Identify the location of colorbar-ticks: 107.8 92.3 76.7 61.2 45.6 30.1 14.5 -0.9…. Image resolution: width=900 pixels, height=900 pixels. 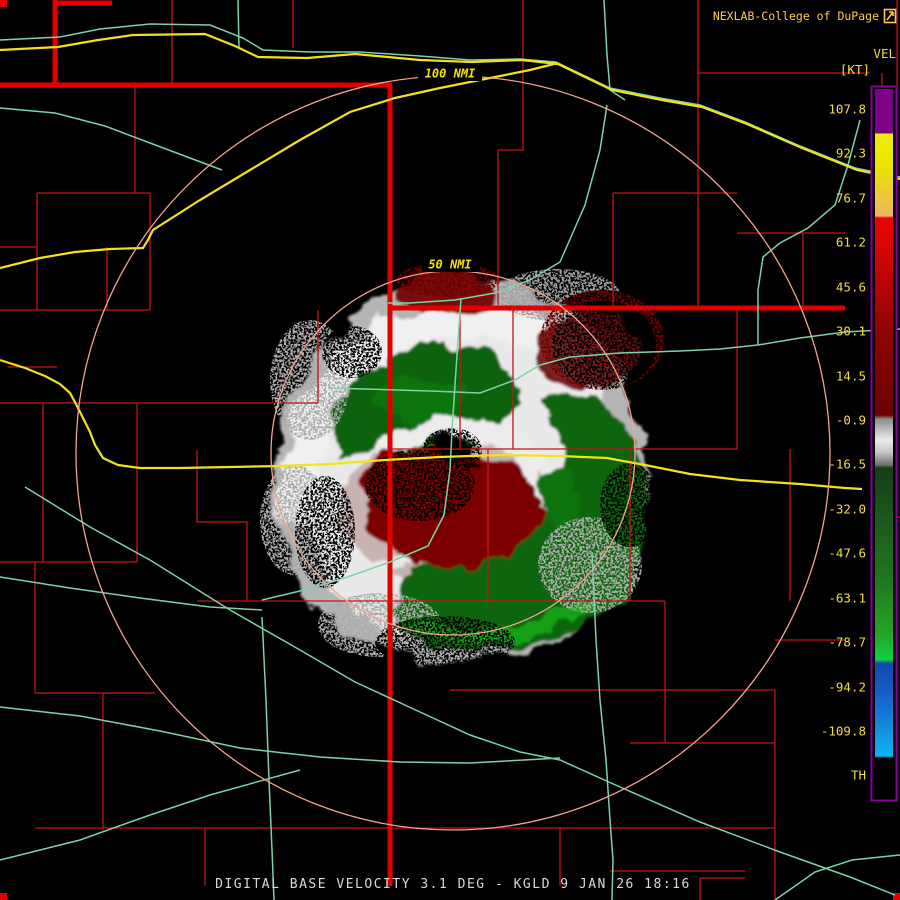
(843, 442).